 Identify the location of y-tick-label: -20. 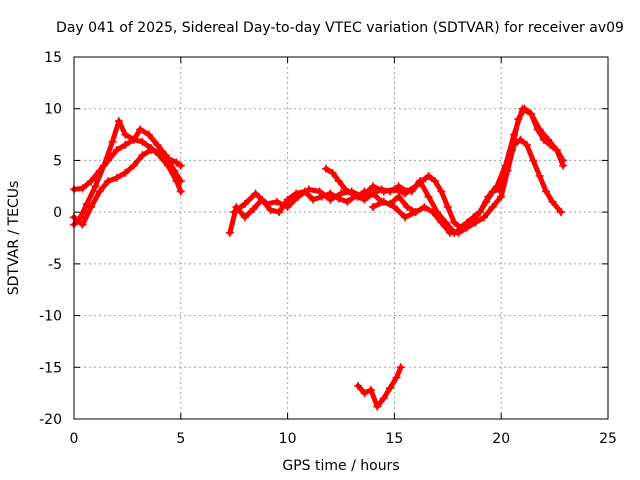
(50, 420).